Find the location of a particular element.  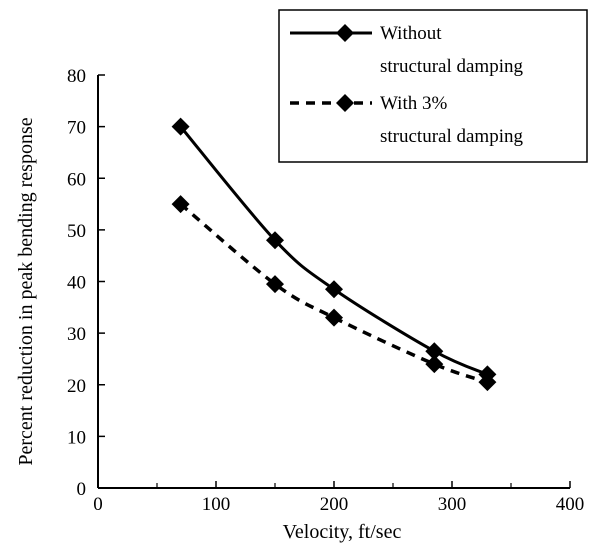

x-tick-label: 0 is located at coordinates (98, 504).